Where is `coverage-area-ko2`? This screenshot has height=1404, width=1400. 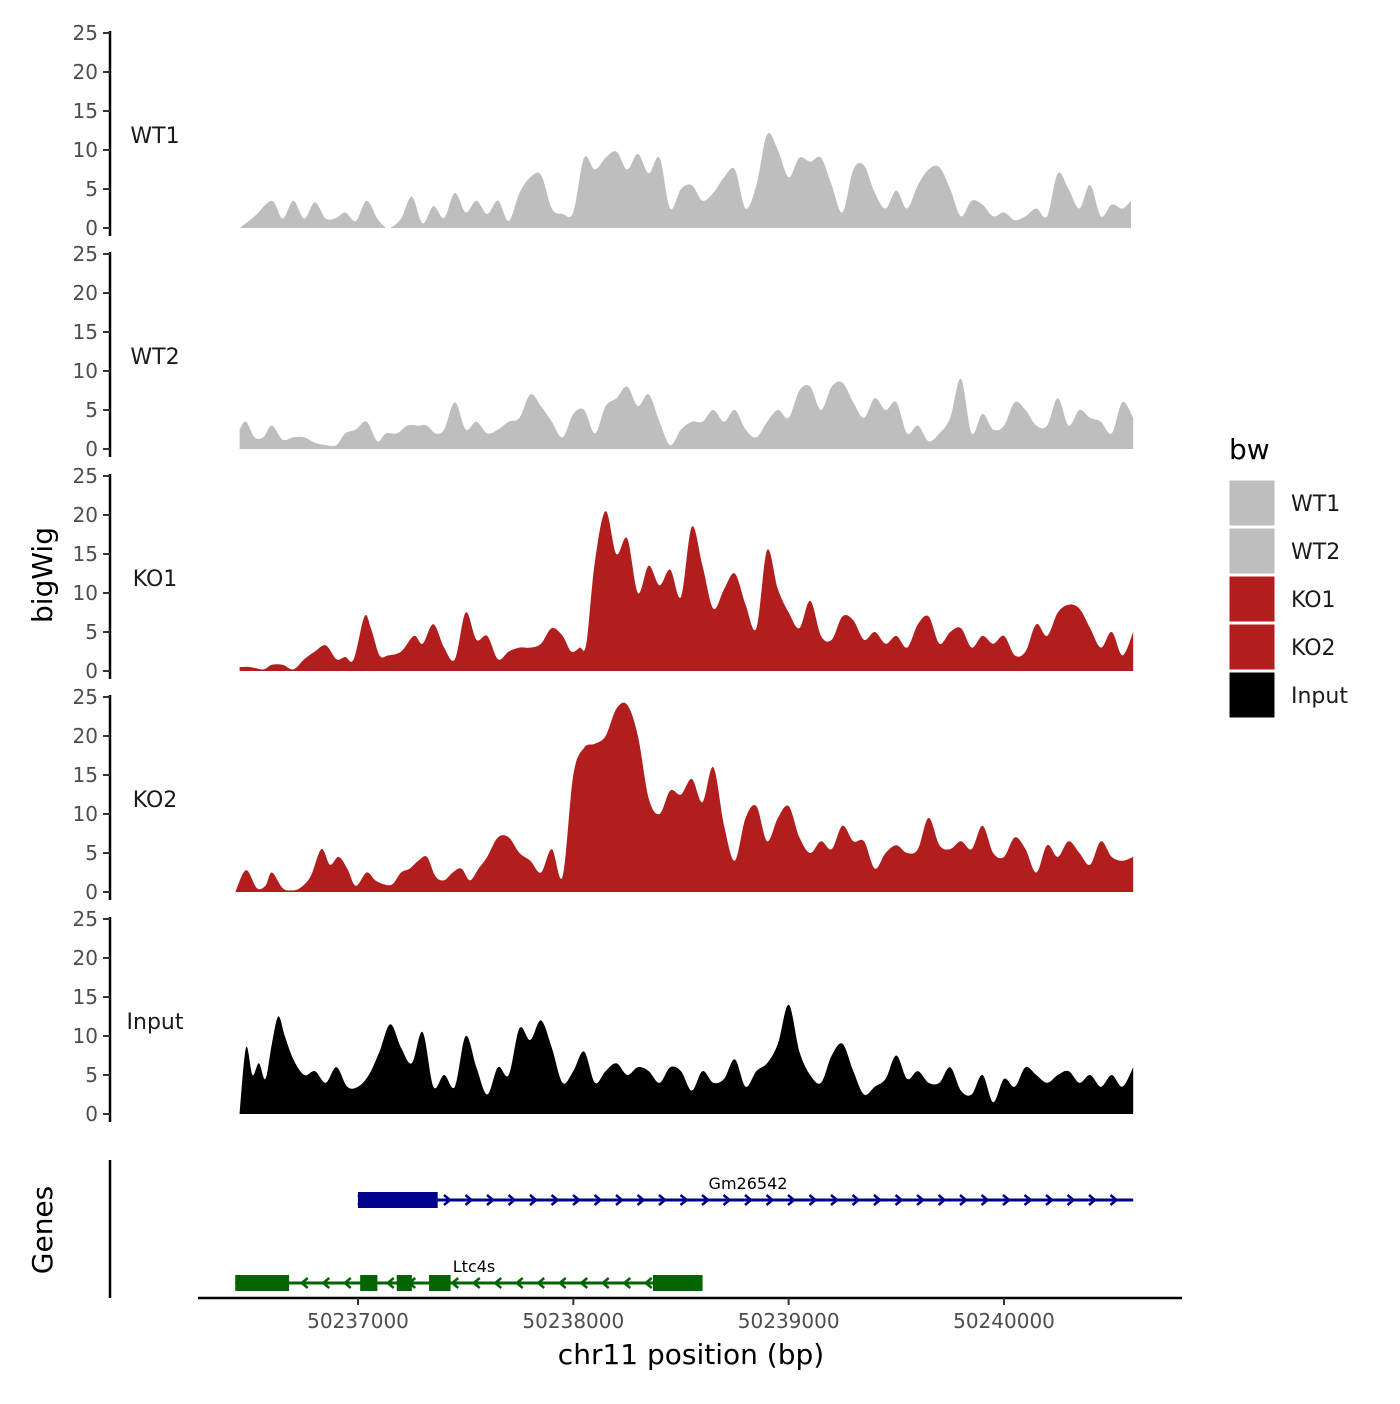
coverage-area-ko2 is located at coordinates (684, 797).